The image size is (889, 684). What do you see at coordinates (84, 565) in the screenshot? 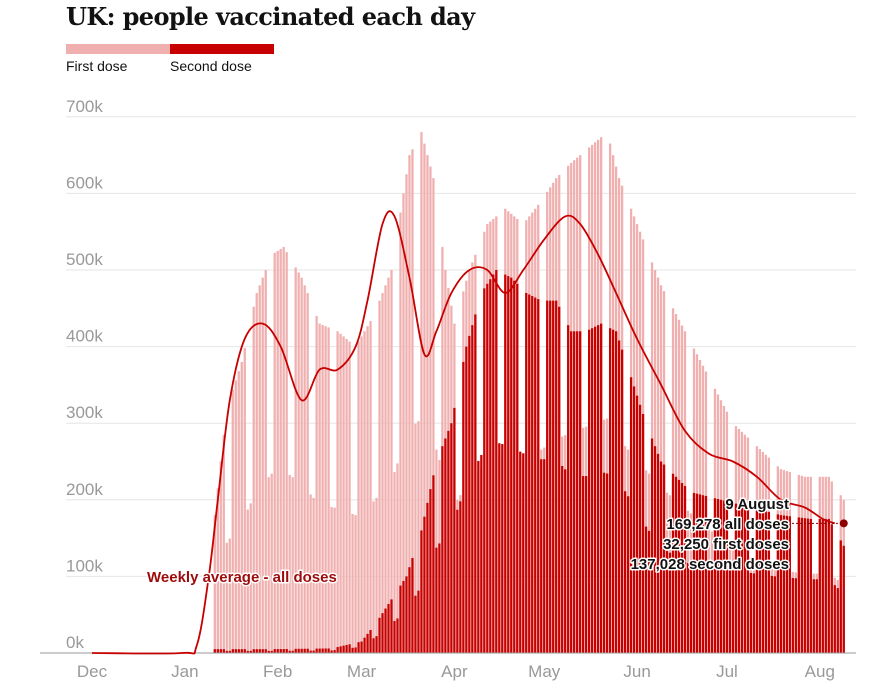
I see `y-tick-label: 100k` at bounding box center [84, 565].